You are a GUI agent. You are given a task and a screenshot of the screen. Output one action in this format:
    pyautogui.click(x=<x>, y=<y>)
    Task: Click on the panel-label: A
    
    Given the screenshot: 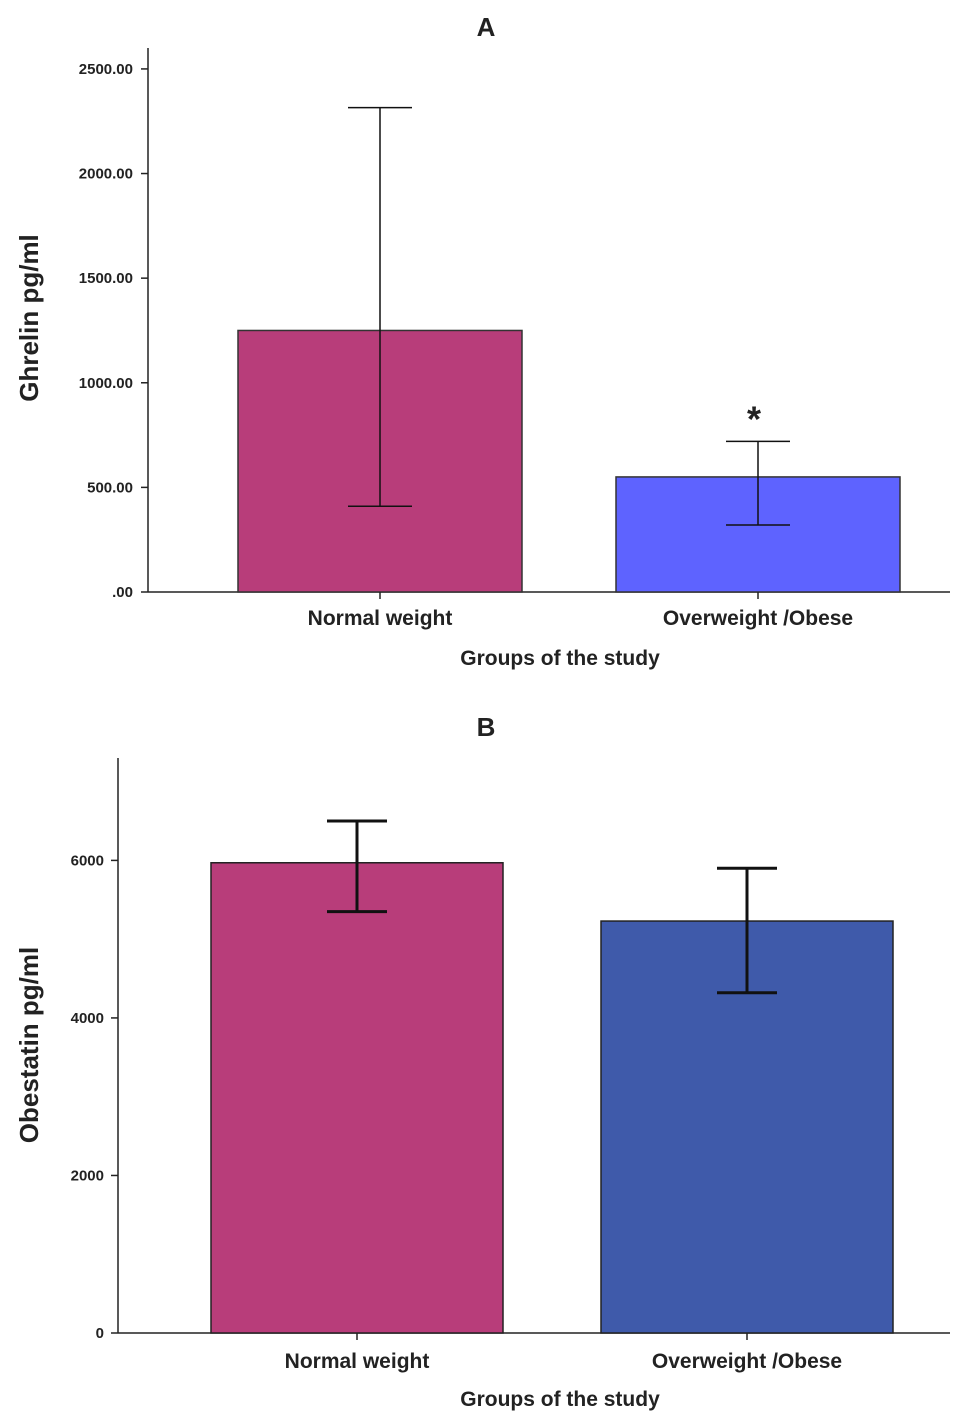 What is the action you would take?
    pyautogui.click(x=486, y=27)
    